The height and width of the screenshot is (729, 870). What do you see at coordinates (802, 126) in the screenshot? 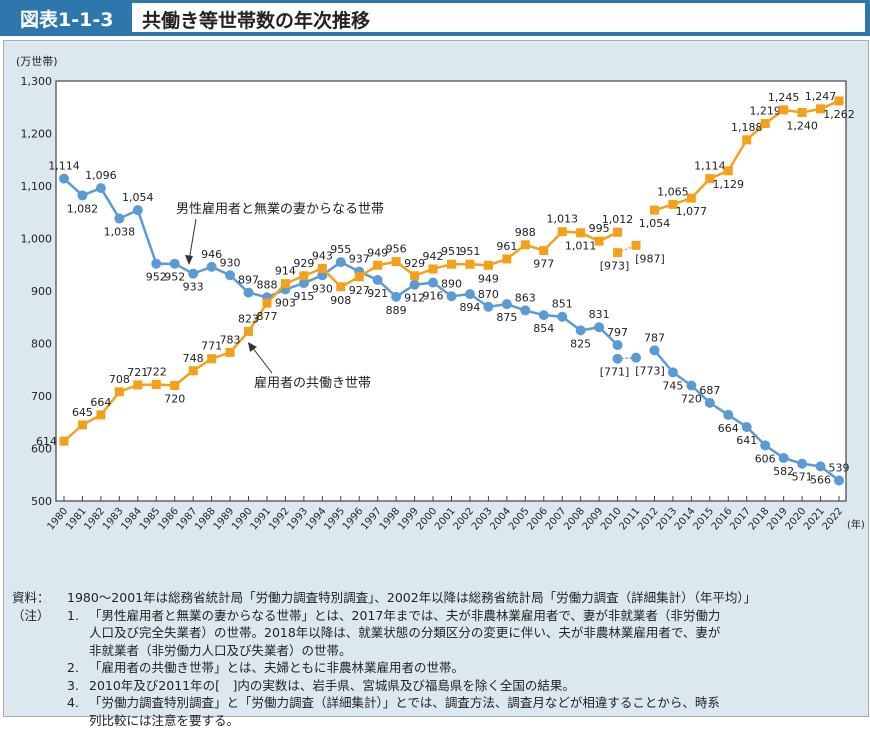
I see `data-label: 1,240` at bounding box center [802, 126].